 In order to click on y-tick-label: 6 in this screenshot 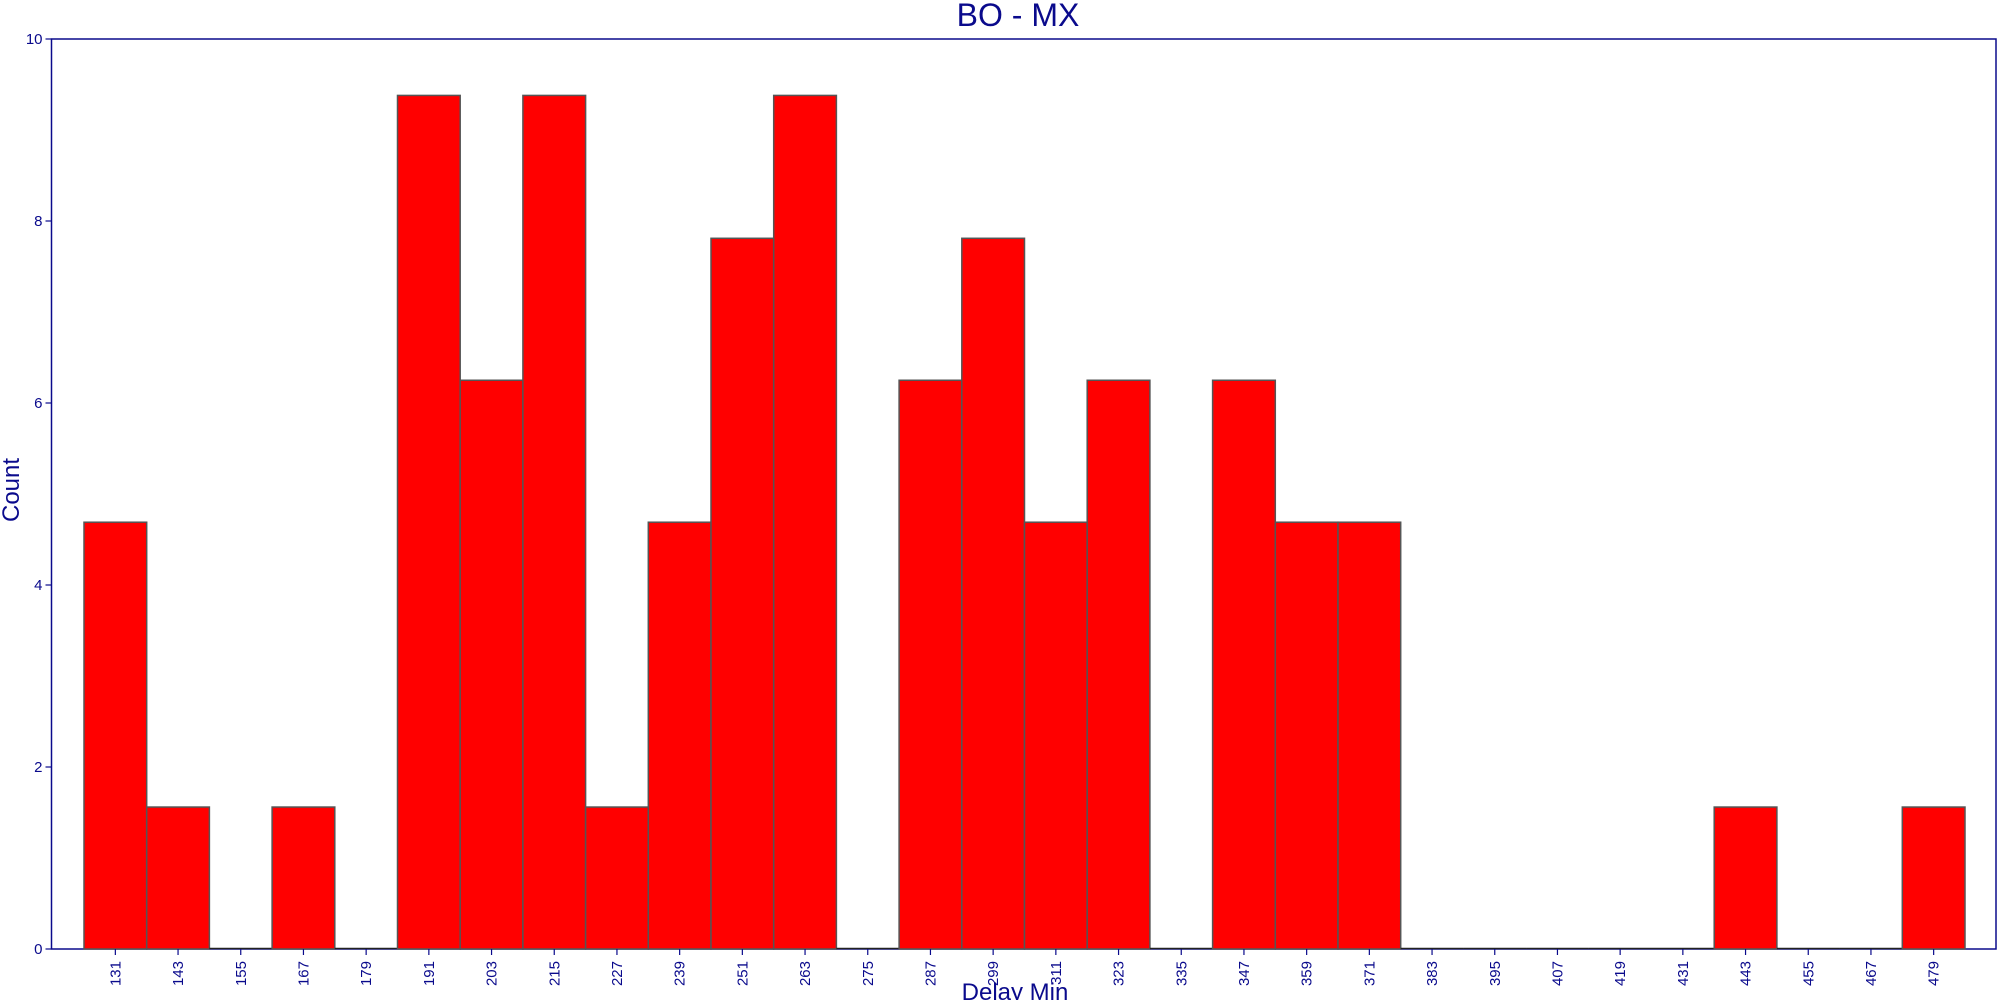, I will do `click(38, 403)`.